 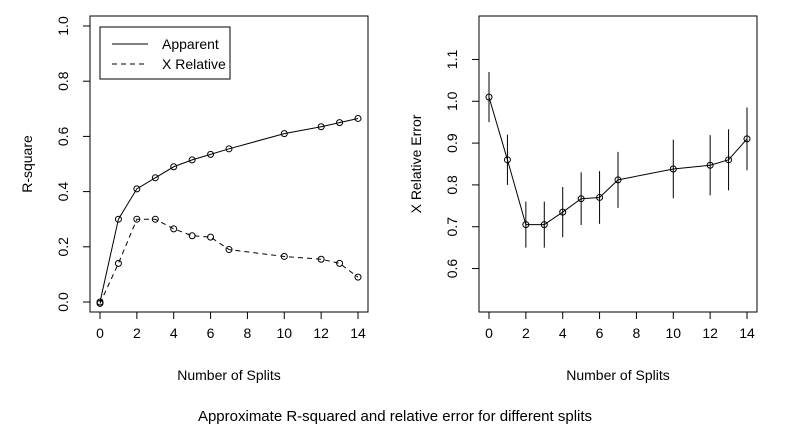 What do you see at coordinates (416, 163) in the screenshot?
I see `y-axis-title: X Relative Error` at bounding box center [416, 163].